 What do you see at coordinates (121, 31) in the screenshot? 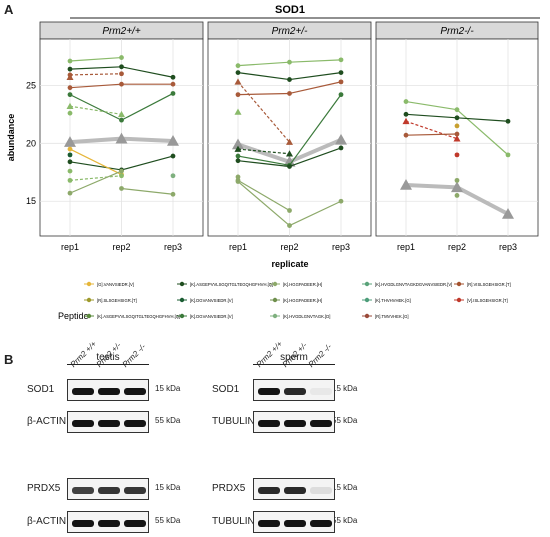
I see `facet-label: Prm2+/+` at bounding box center [121, 31].